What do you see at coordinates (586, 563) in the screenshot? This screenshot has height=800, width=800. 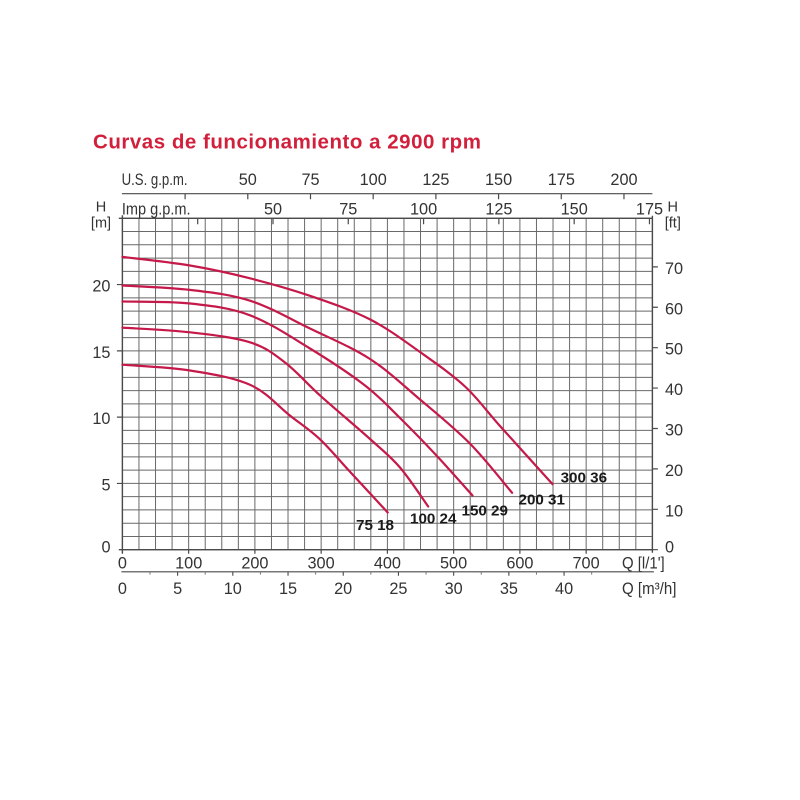 I see `svg-text: 700` at bounding box center [586, 563].